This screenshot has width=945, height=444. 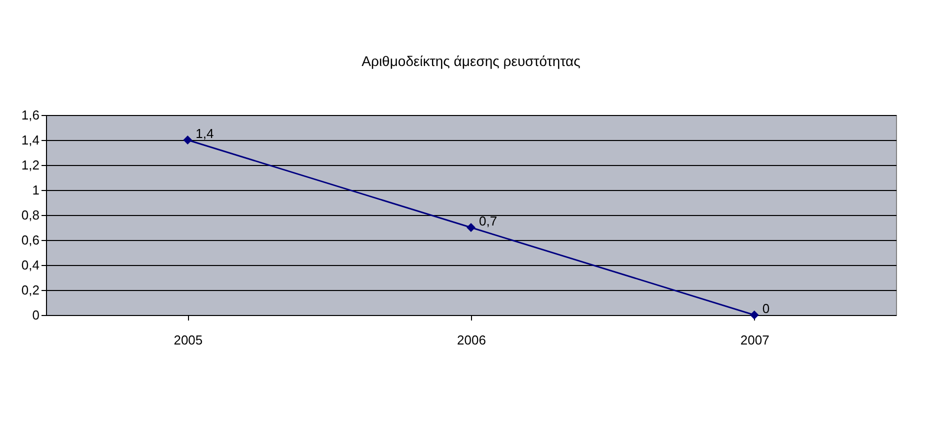 I want to click on y-tick-label: 1,4, so click(x=30, y=140).